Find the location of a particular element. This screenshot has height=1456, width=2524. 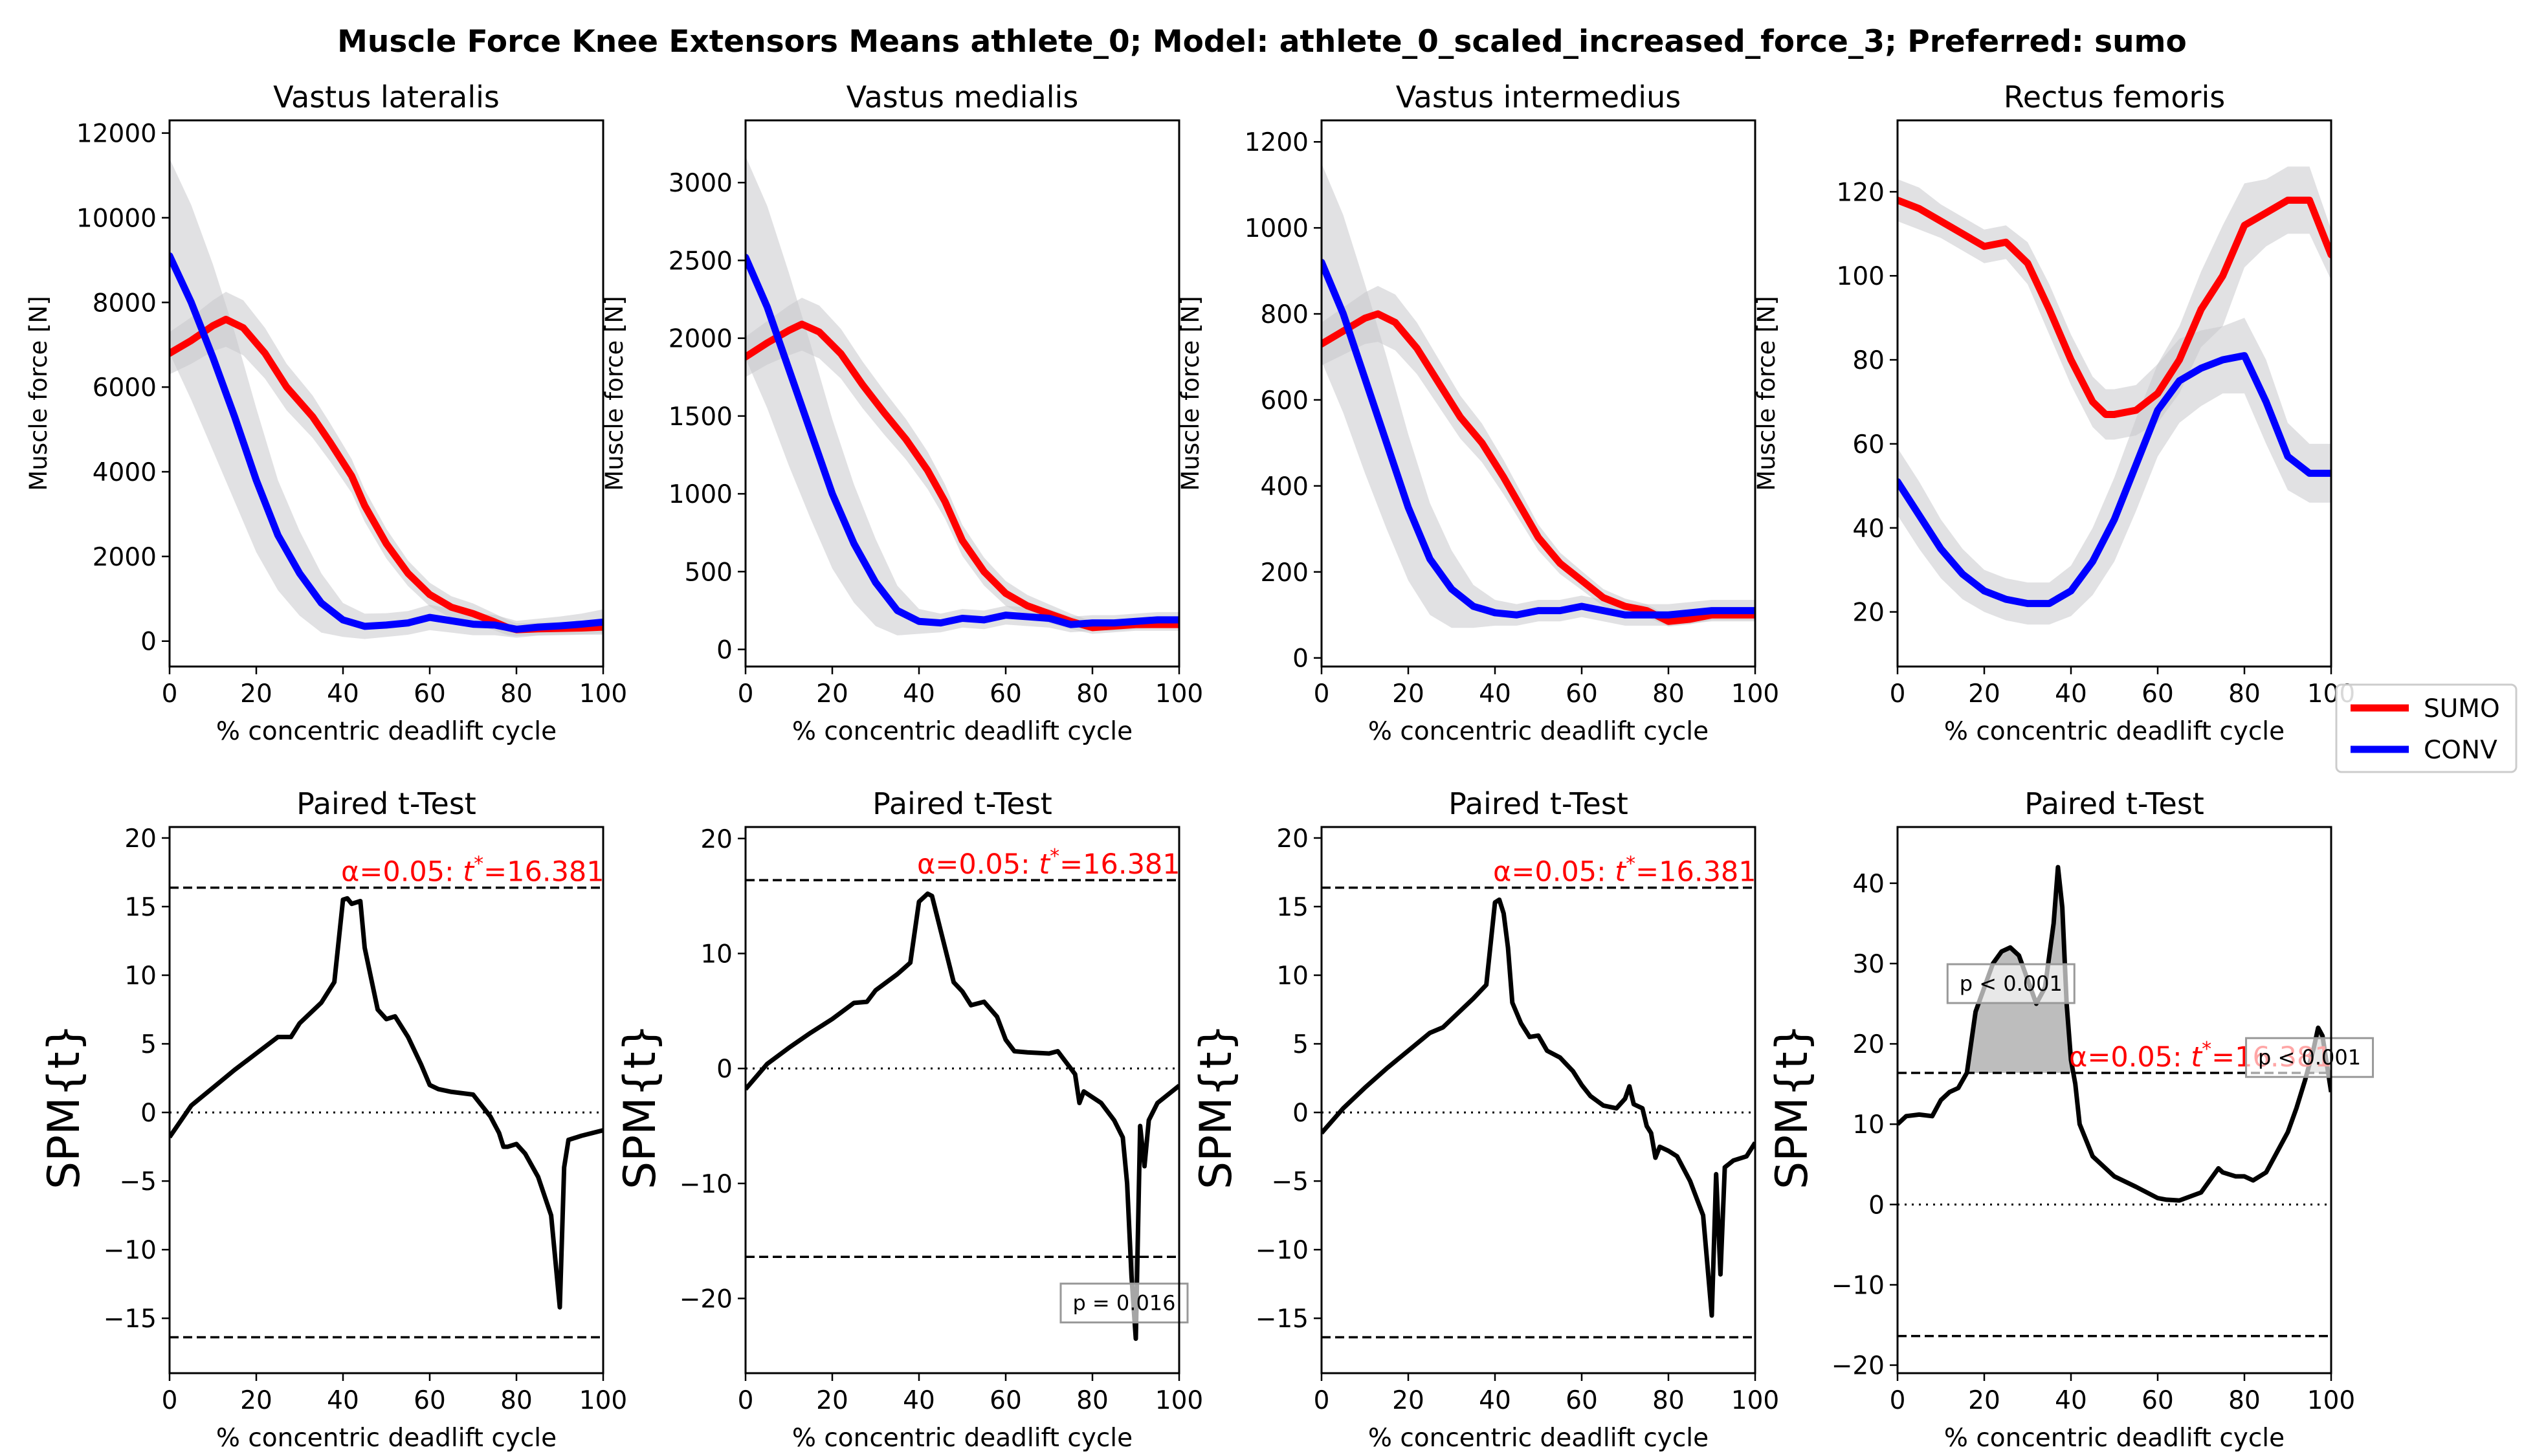

mean-line-sumo is located at coordinates (2114, 307).